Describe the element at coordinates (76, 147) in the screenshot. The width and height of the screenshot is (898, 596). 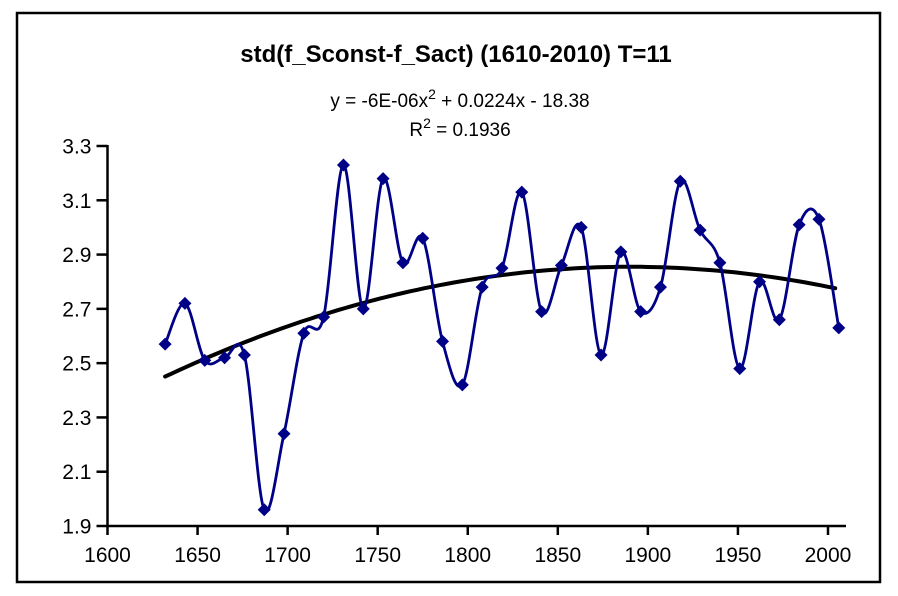
I see `y-axis-tick-label: 3.3` at that location.